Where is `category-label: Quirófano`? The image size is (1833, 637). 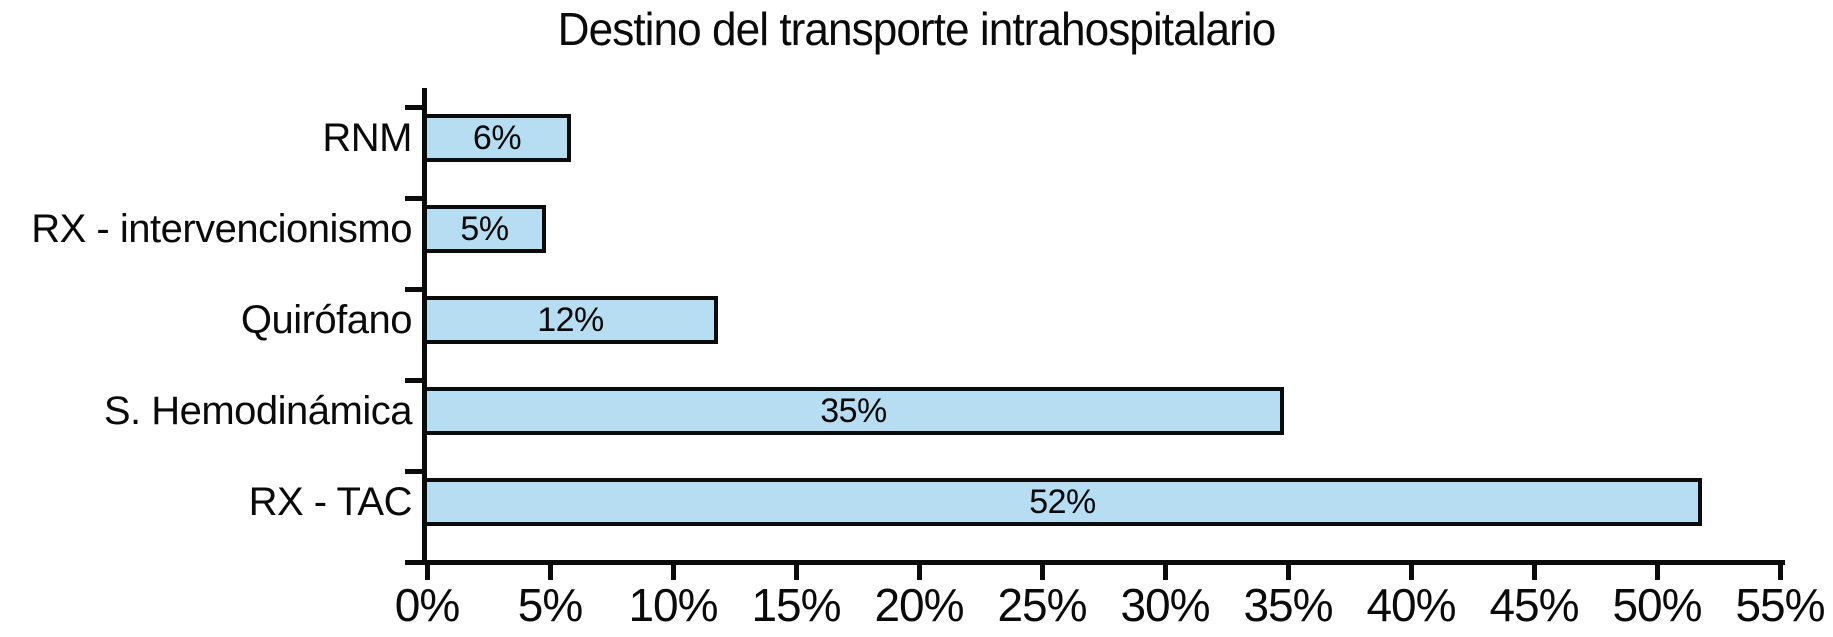 category-label: Quirófano is located at coordinates (326, 320).